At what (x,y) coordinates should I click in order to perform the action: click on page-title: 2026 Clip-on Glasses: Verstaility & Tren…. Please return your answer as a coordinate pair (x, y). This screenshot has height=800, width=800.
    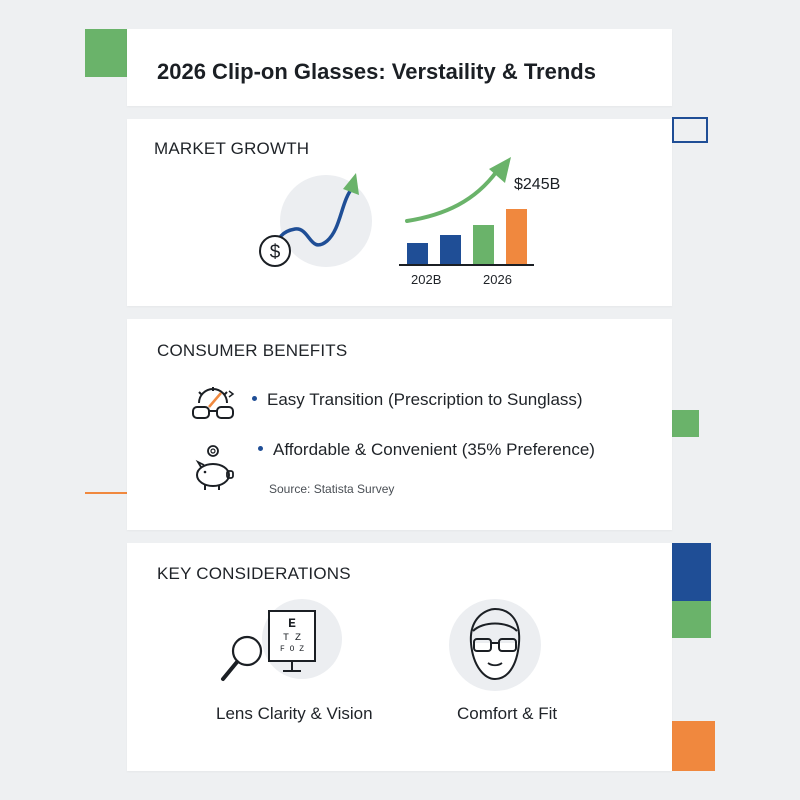
    Looking at the image, I should click on (376, 71).